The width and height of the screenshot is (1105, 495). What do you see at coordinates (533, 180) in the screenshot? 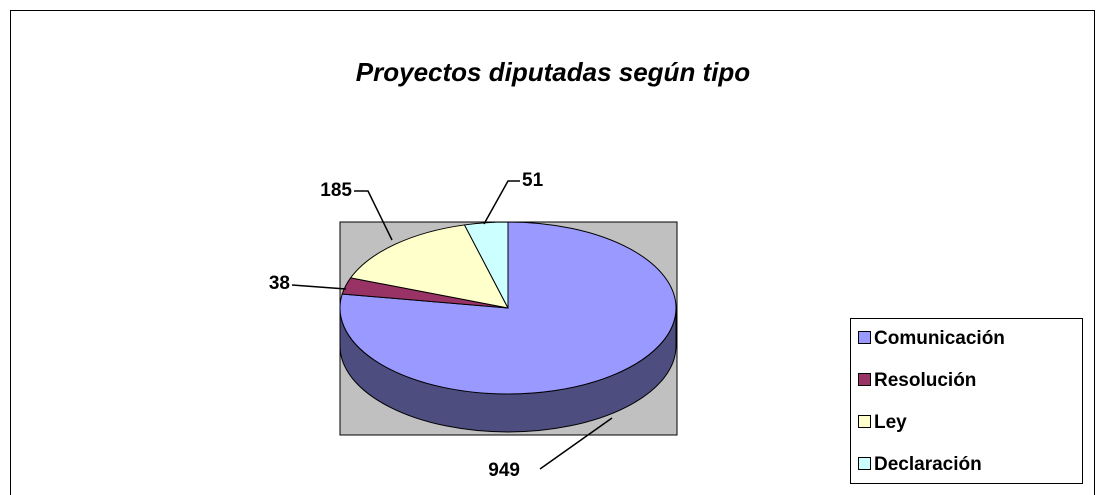
I see `data-label: 51` at bounding box center [533, 180].